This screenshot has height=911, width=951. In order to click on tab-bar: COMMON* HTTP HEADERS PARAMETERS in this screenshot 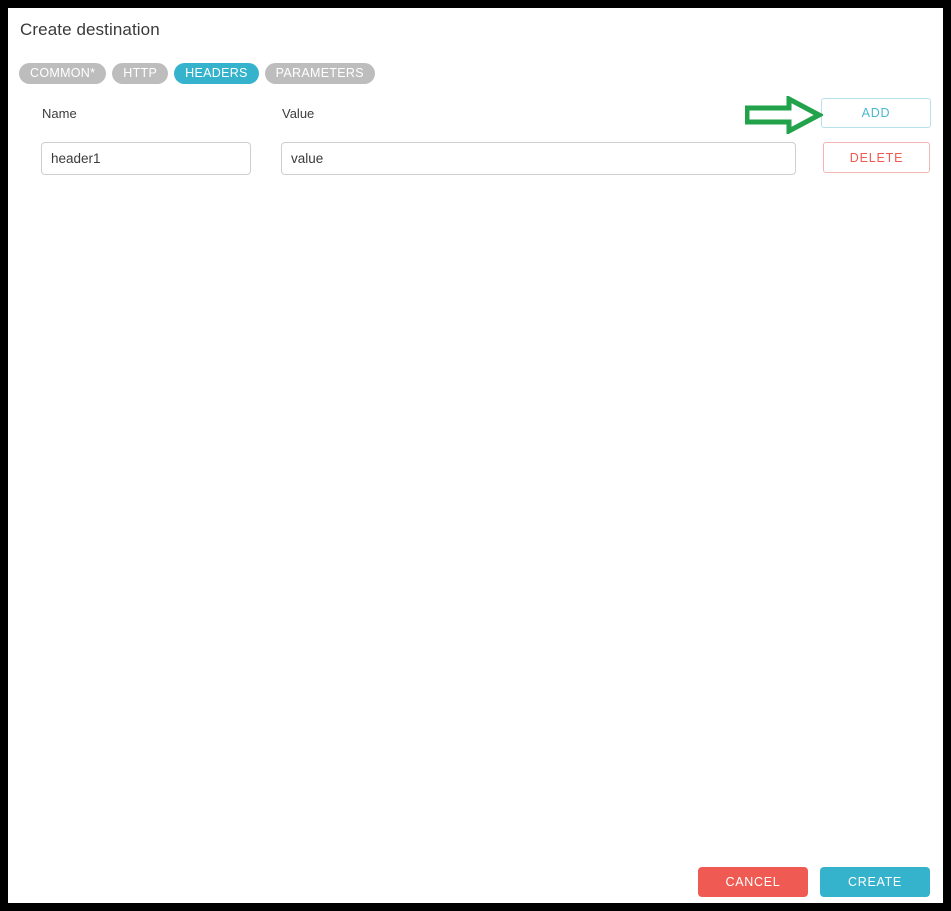, I will do `click(197, 73)`.